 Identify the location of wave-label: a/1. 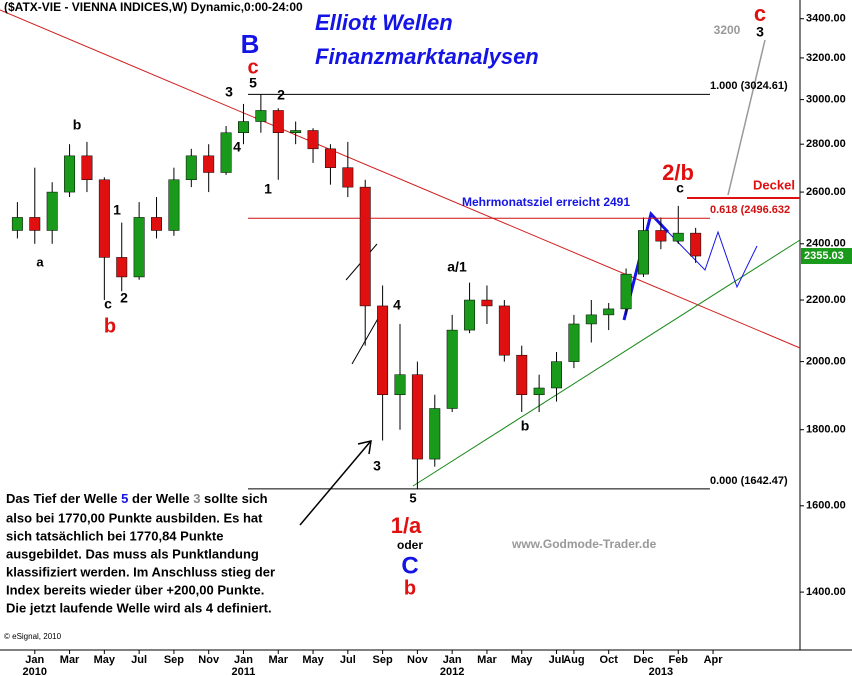
(457, 267).